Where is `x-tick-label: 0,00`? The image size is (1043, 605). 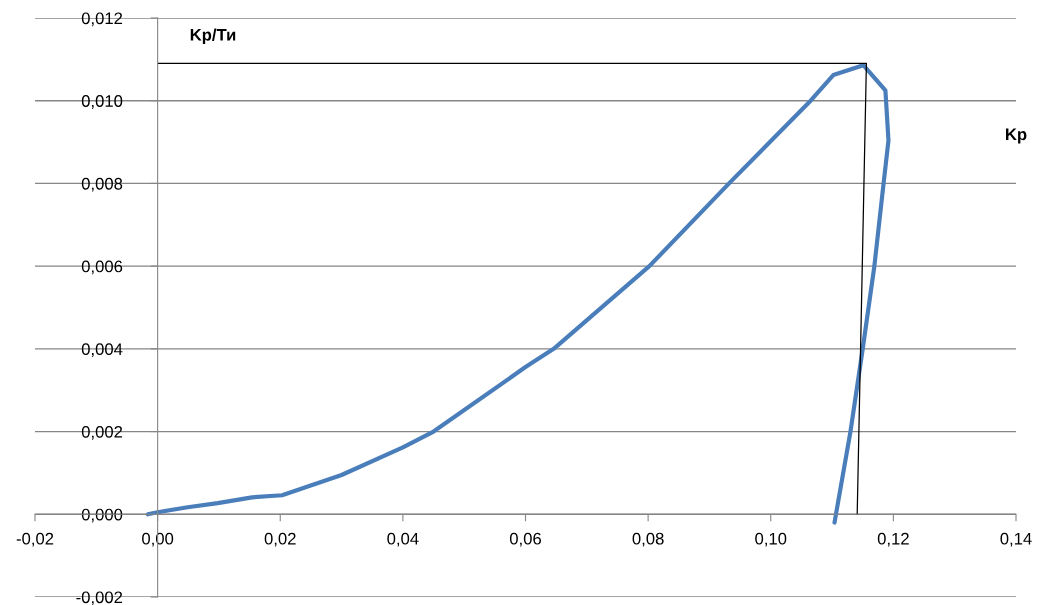
x-tick-label: 0,00 is located at coordinates (158, 539).